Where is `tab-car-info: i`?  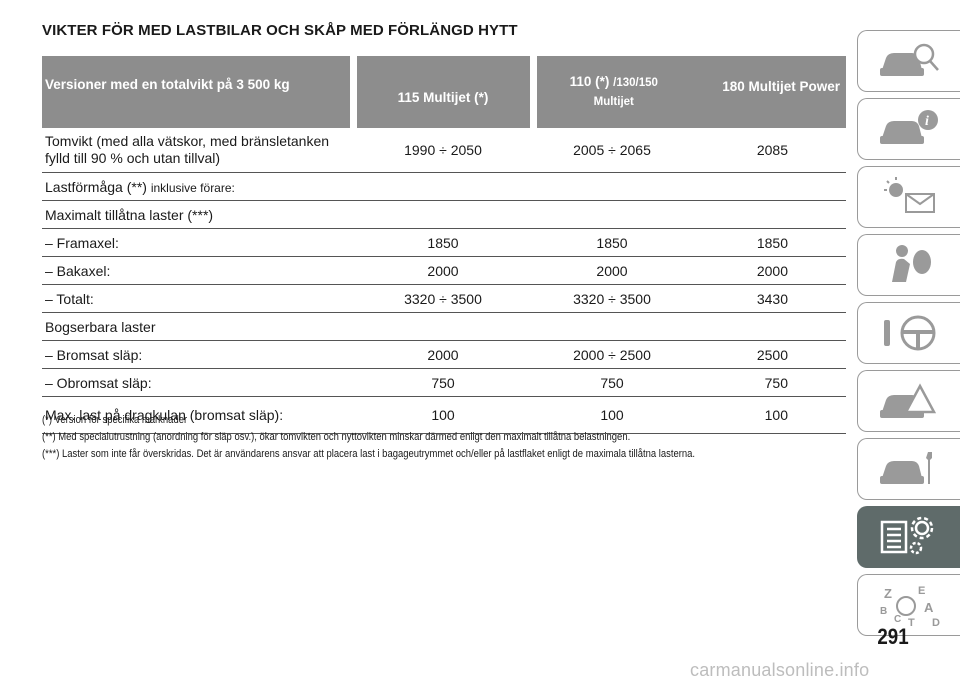
tab-car-info: i is located at coordinates (908, 129).